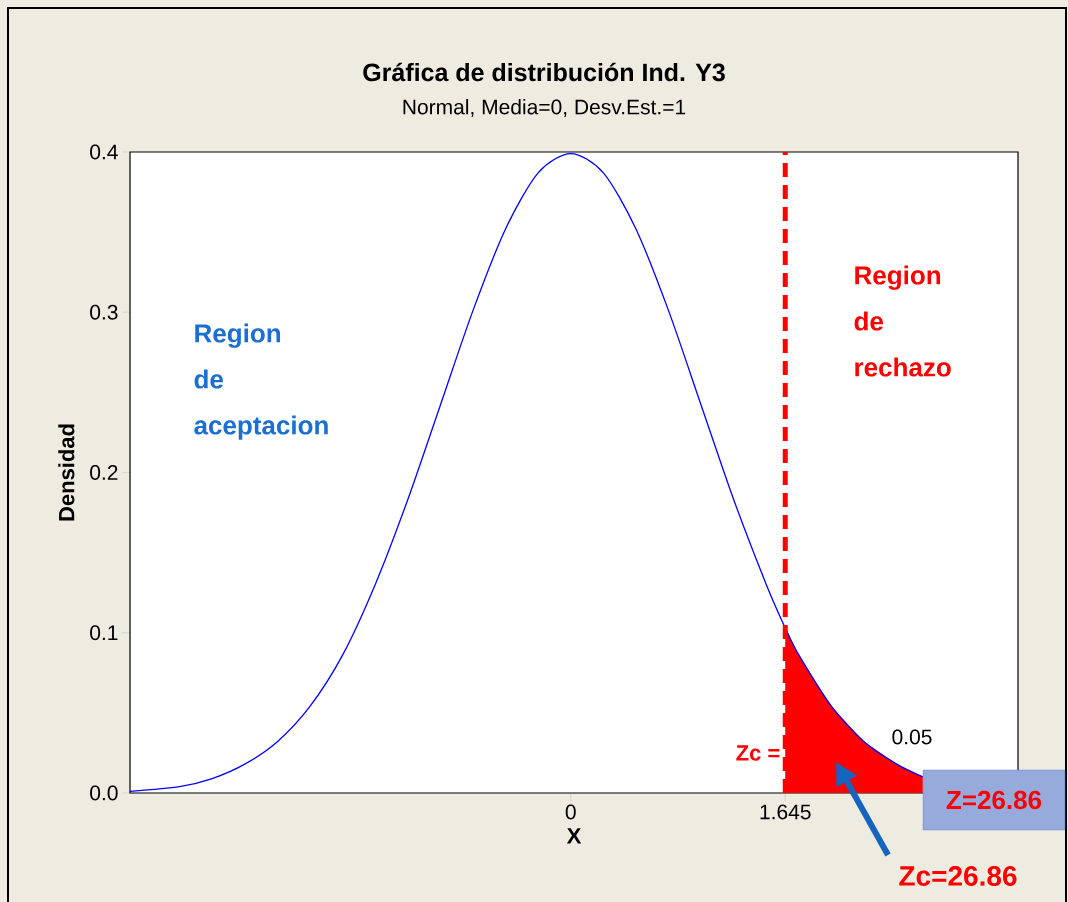 The width and height of the screenshot is (1068, 902). I want to click on y-tick-label: 0.3, so click(104, 312).